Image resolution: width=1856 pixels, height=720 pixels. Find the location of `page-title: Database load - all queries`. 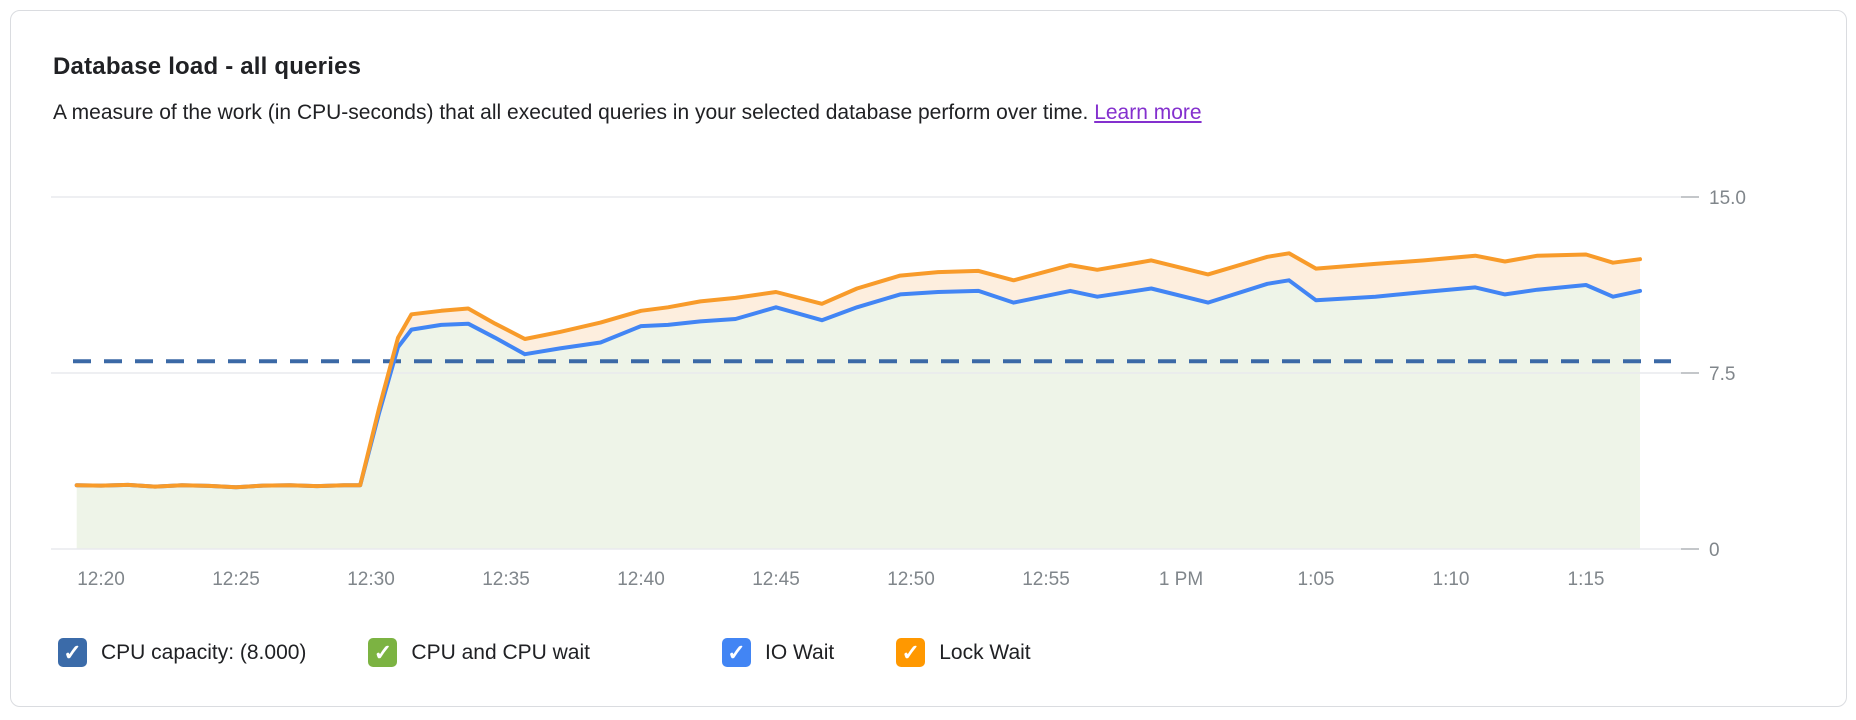

page-title: Database load - all queries is located at coordinates (207, 66).